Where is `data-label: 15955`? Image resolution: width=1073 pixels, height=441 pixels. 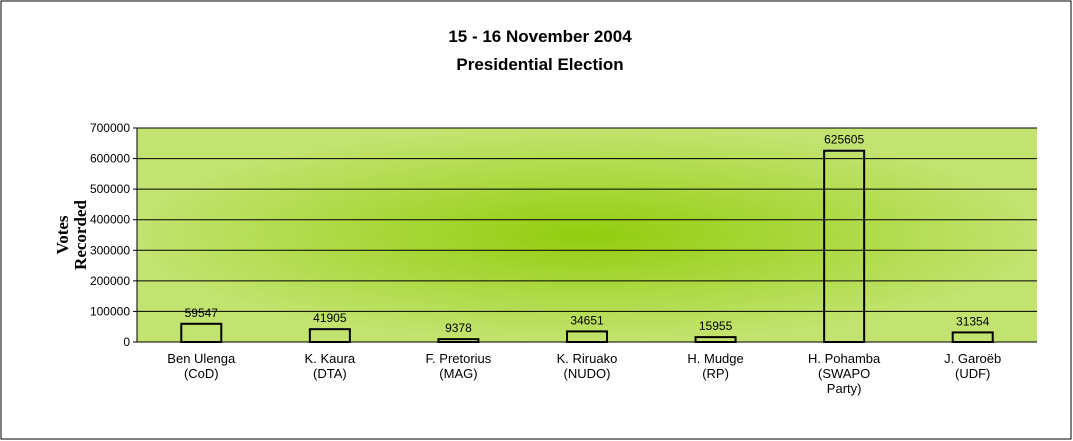
data-label: 15955 is located at coordinates (716, 326).